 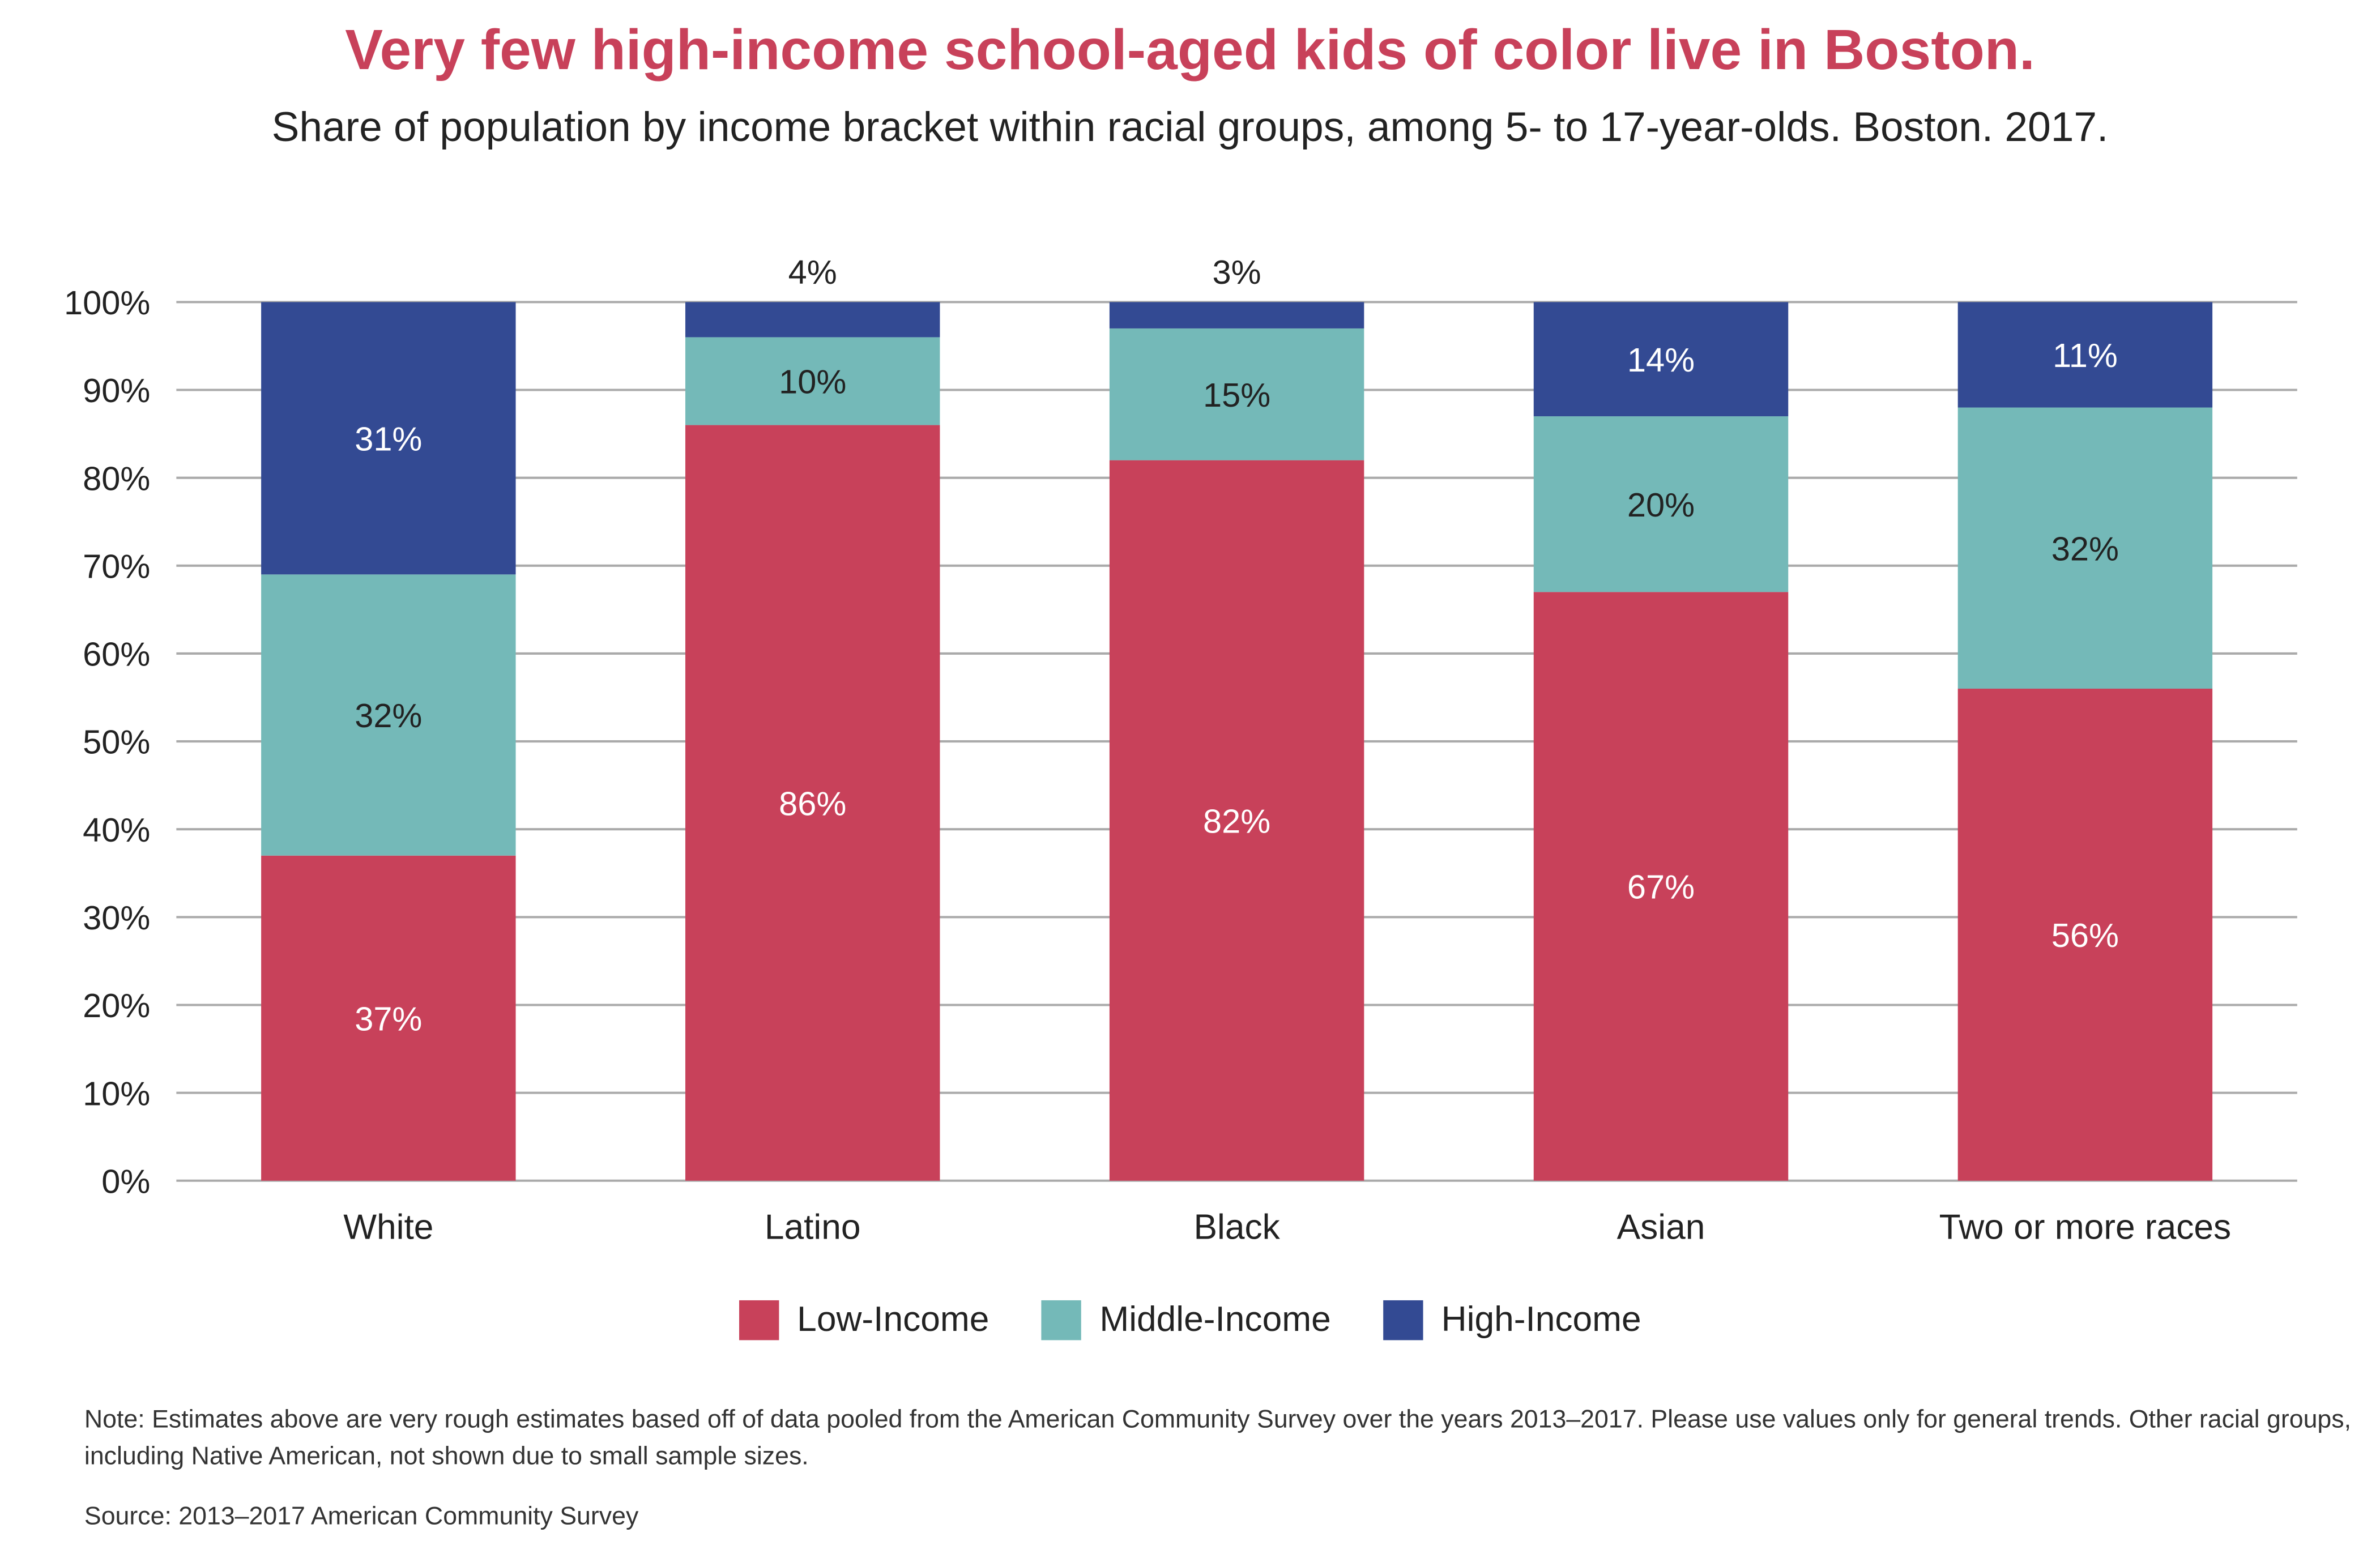 I want to click on data-label: 67%, so click(x=1661, y=887).